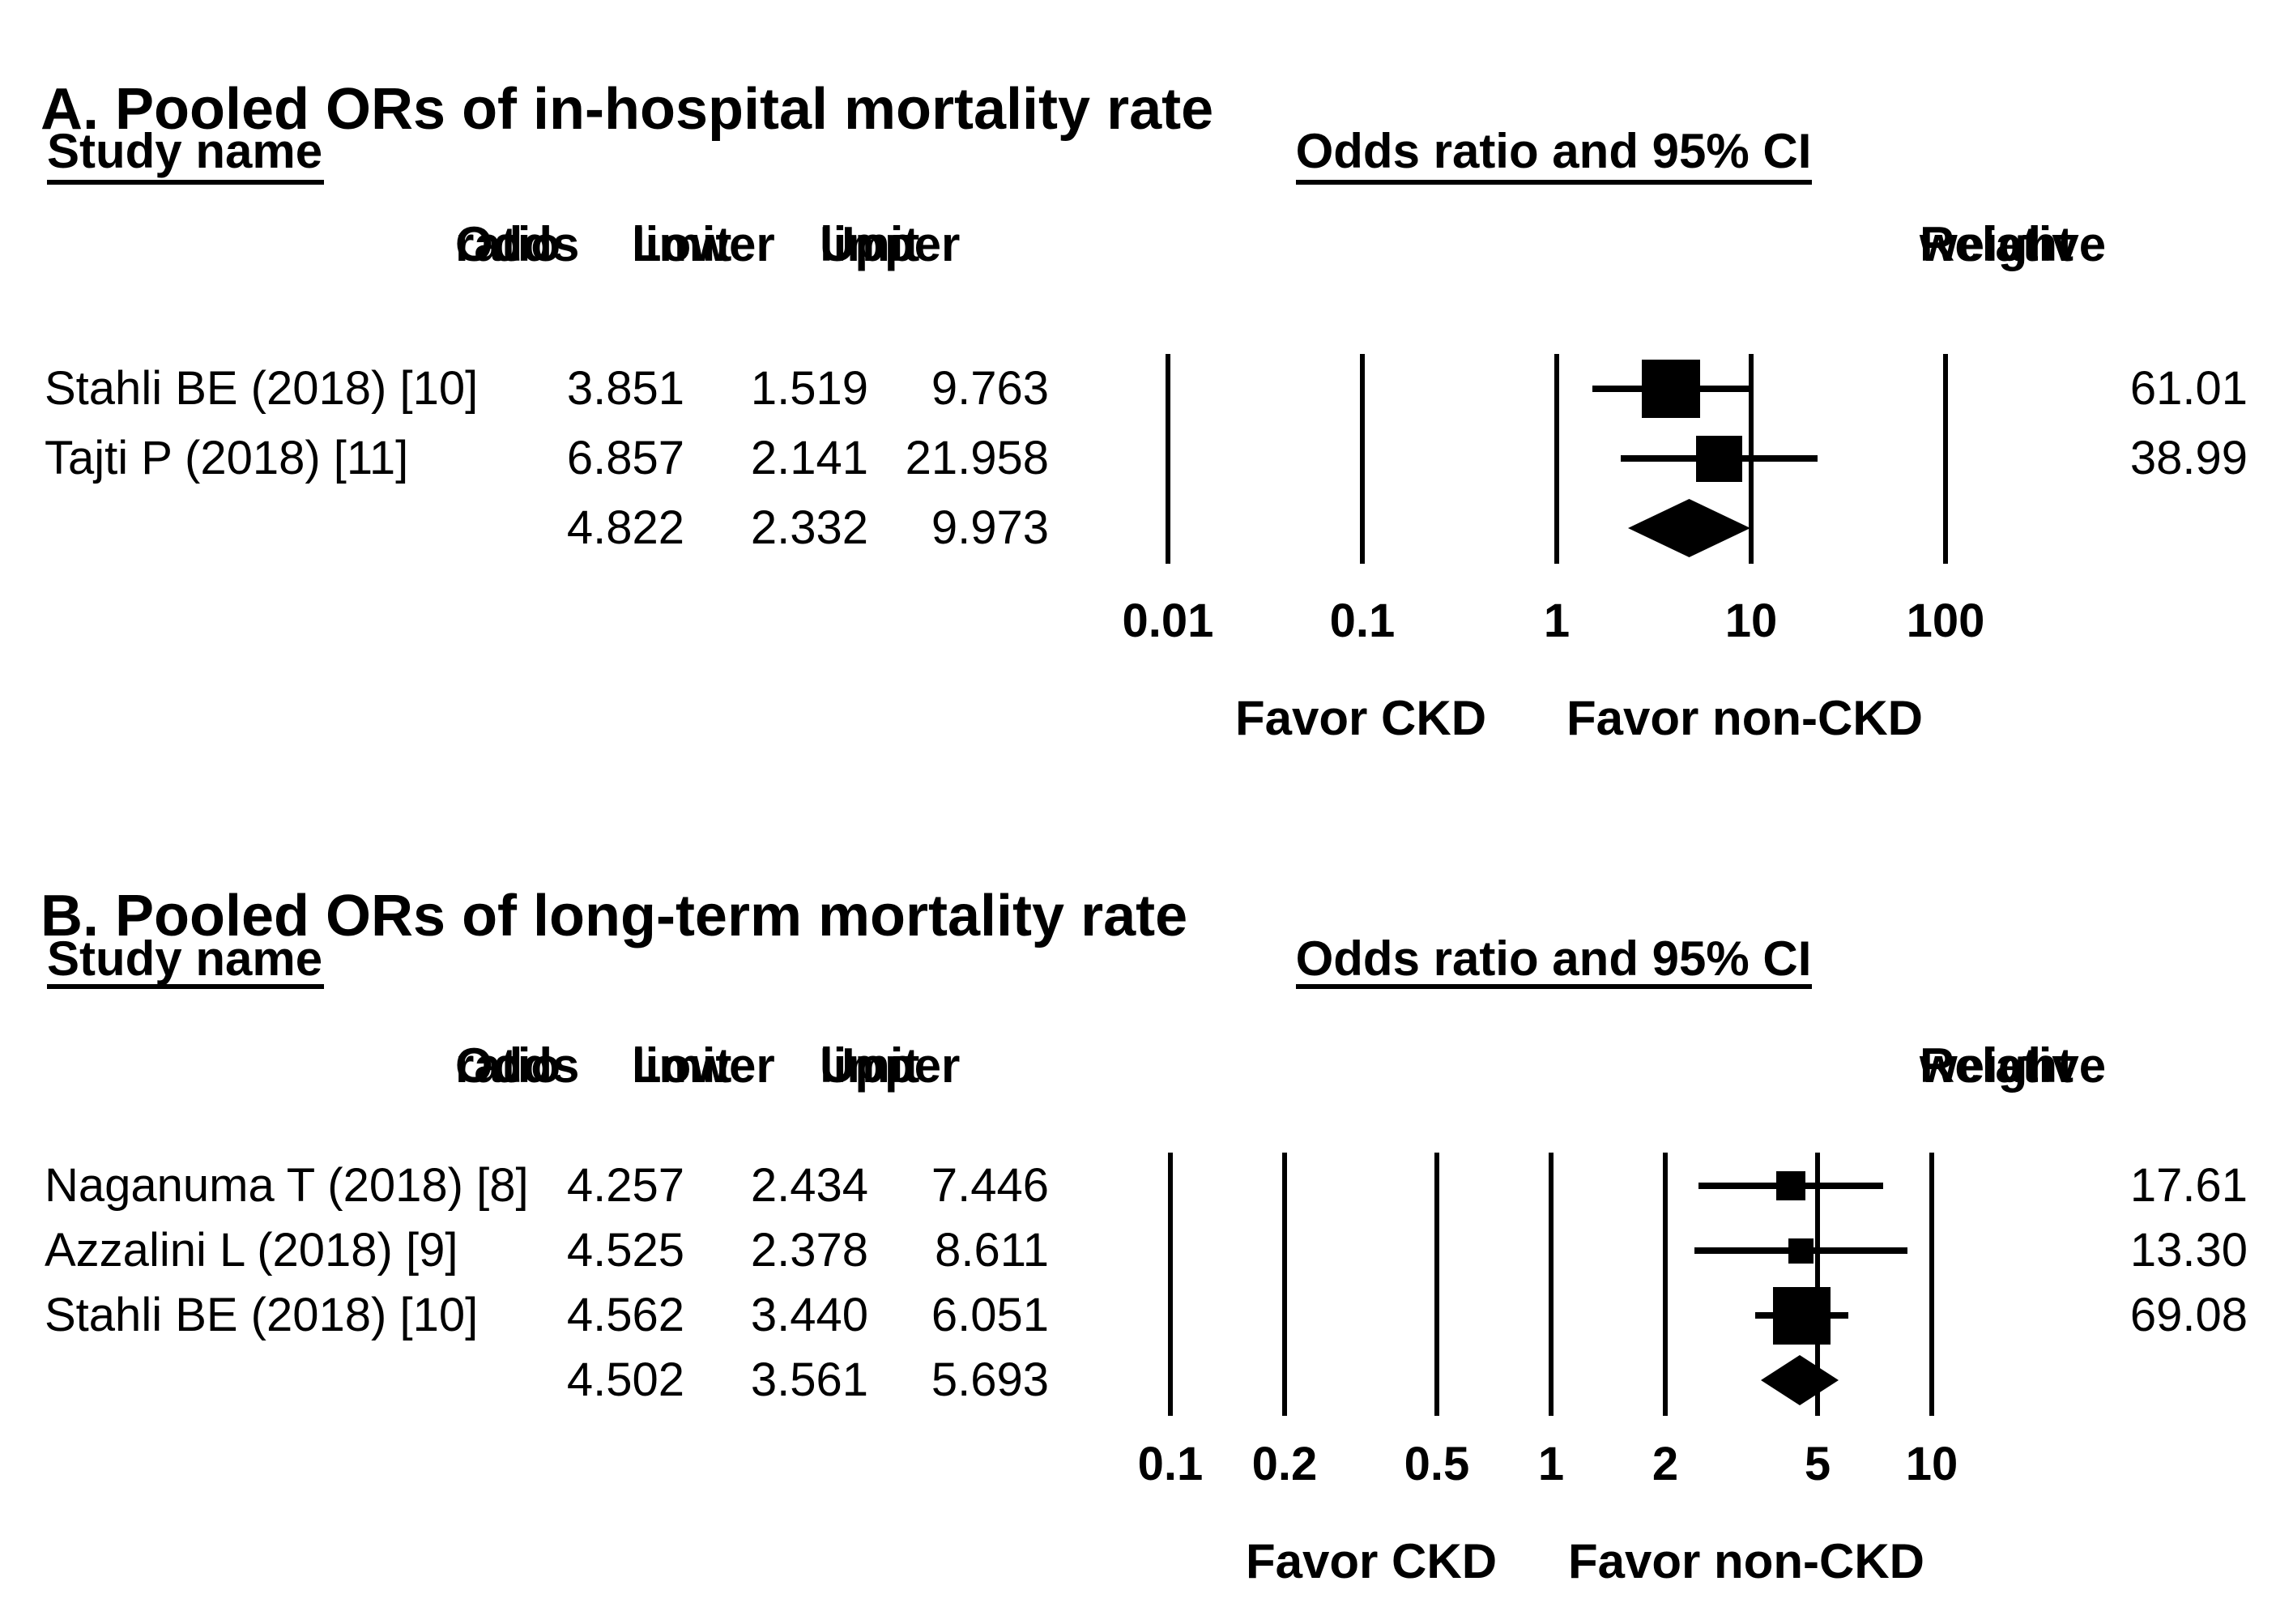 This screenshot has width=2293, height=1624. I want to click on pooled-odds-ratio-value: 4.822, so click(625, 527).